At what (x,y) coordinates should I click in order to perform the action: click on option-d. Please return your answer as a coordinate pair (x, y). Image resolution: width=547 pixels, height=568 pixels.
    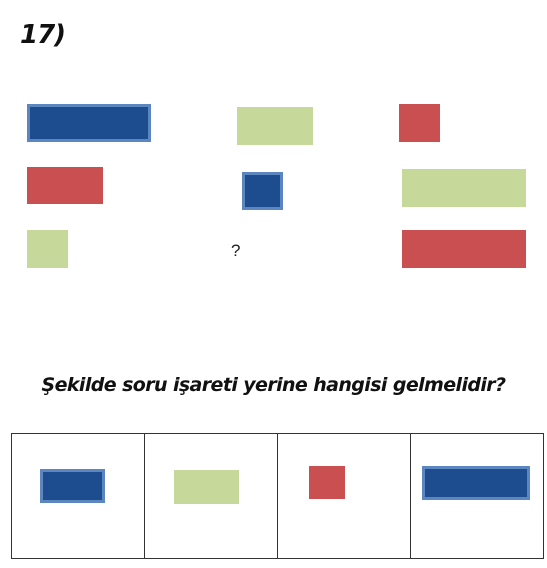
    Looking at the image, I should click on (477, 496).